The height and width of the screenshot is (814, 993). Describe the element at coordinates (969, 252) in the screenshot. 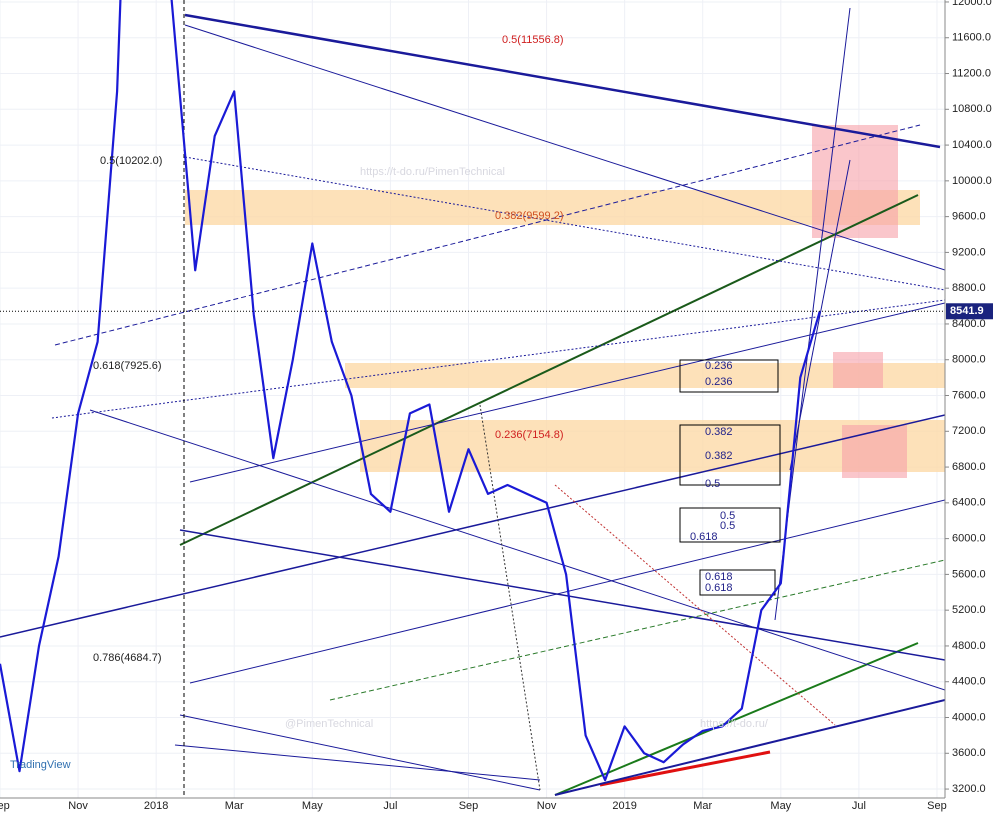

I see `y-tick-label: 9200.0` at that location.